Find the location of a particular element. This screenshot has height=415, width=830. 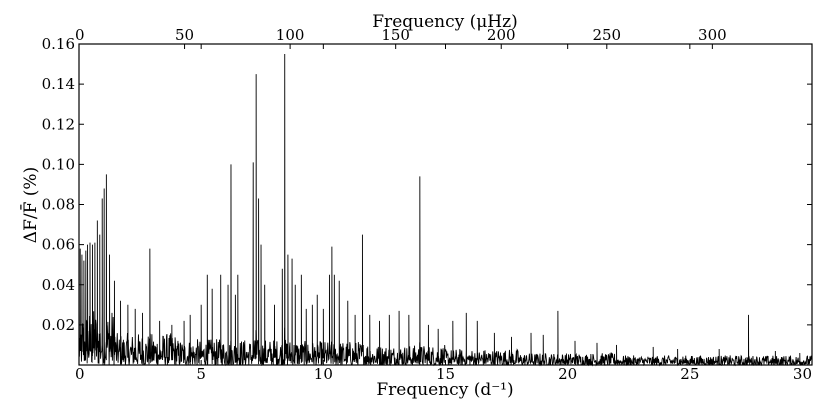

x2-tick-label: 0 is located at coordinates (80, 35).